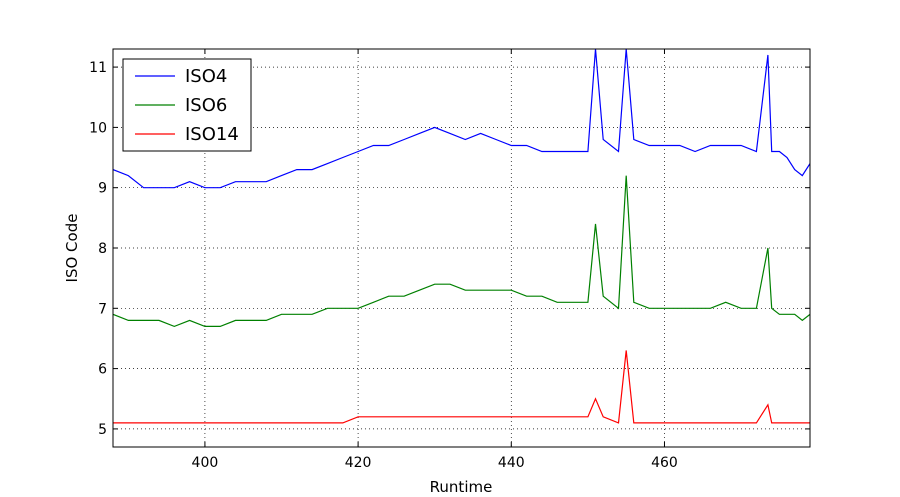 The height and width of the screenshot is (497, 900). I want to click on x-tick-label: 400, so click(205, 463).